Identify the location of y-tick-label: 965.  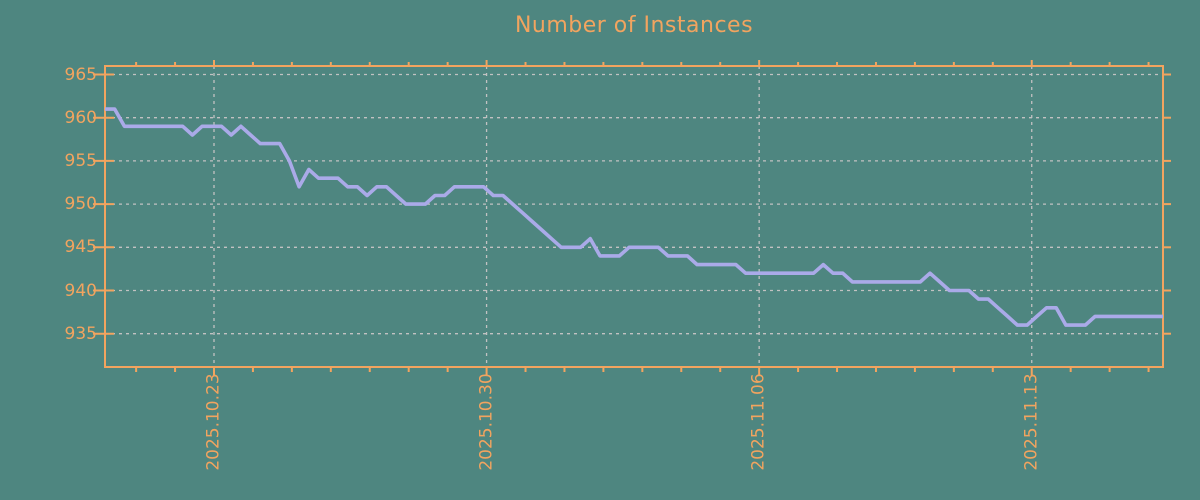
(80, 74).